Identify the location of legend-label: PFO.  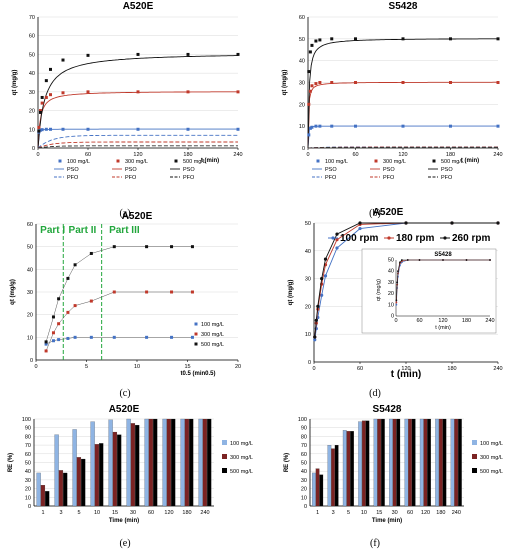
(73, 178).